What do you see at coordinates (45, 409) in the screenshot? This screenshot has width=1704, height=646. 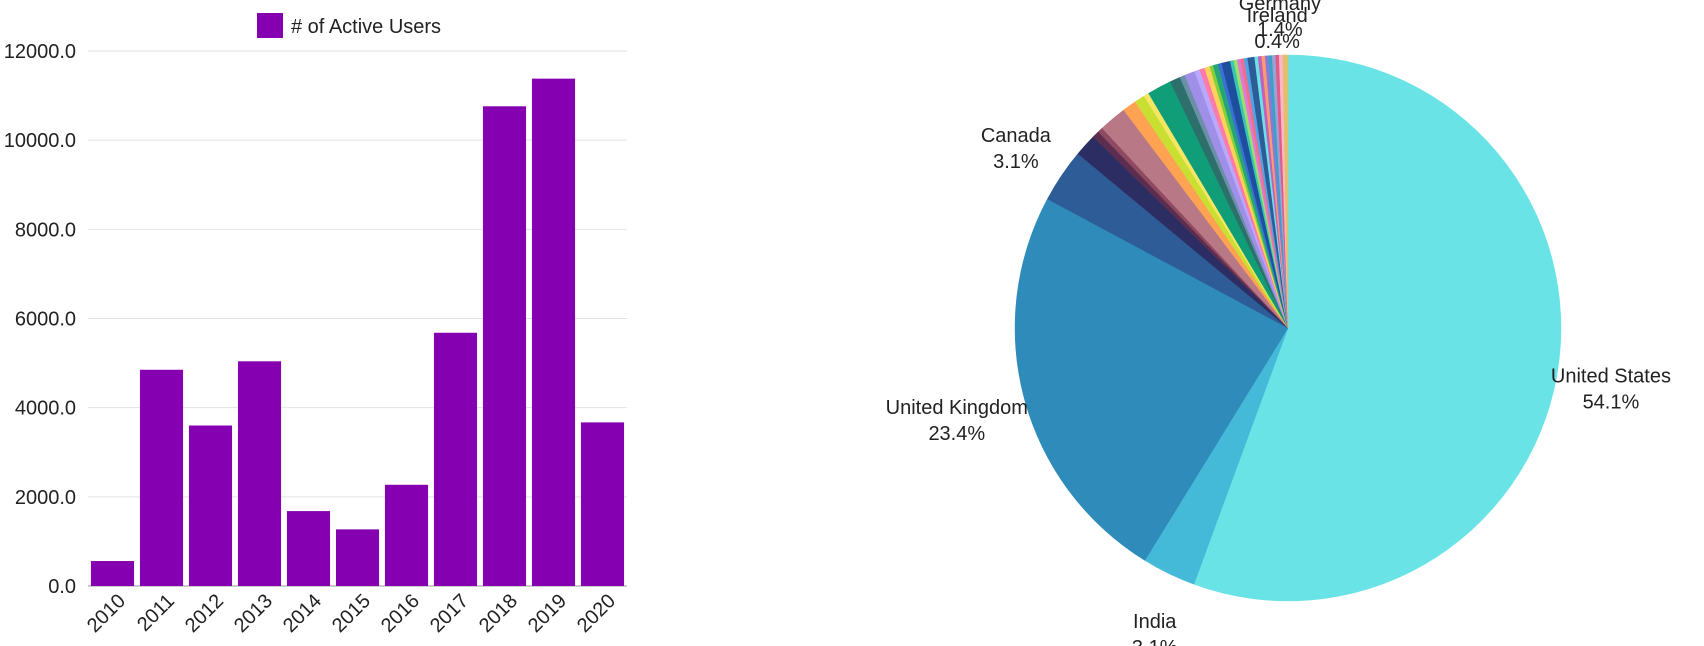 I see `y-tick-label: 4000.0` at bounding box center [45, 409].